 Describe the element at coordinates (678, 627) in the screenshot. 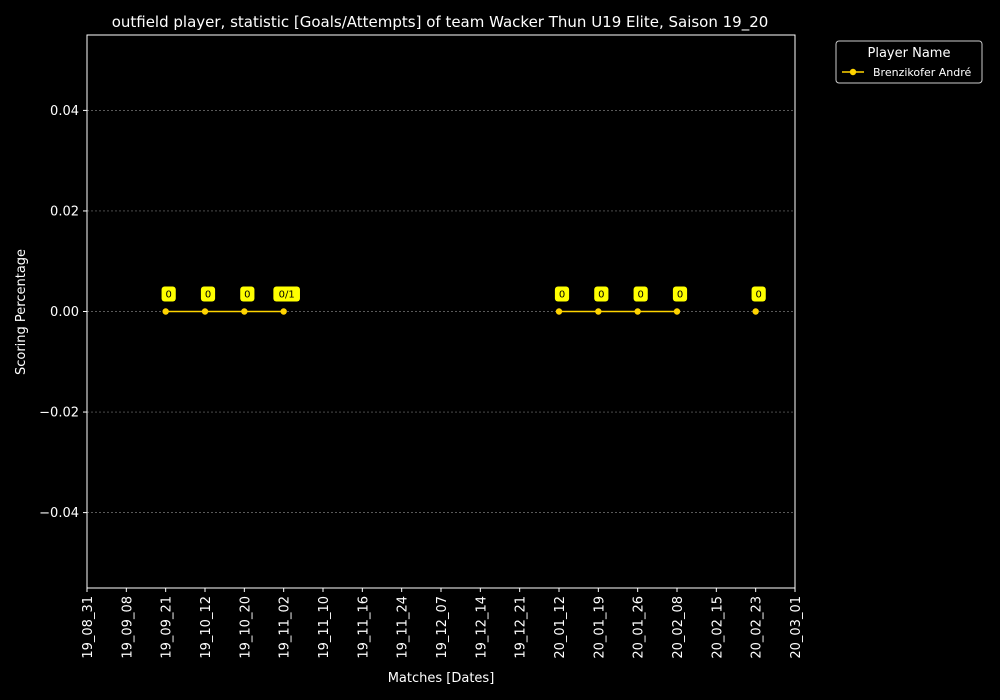

I see `x-tick-label: 20_02_08` at that location.